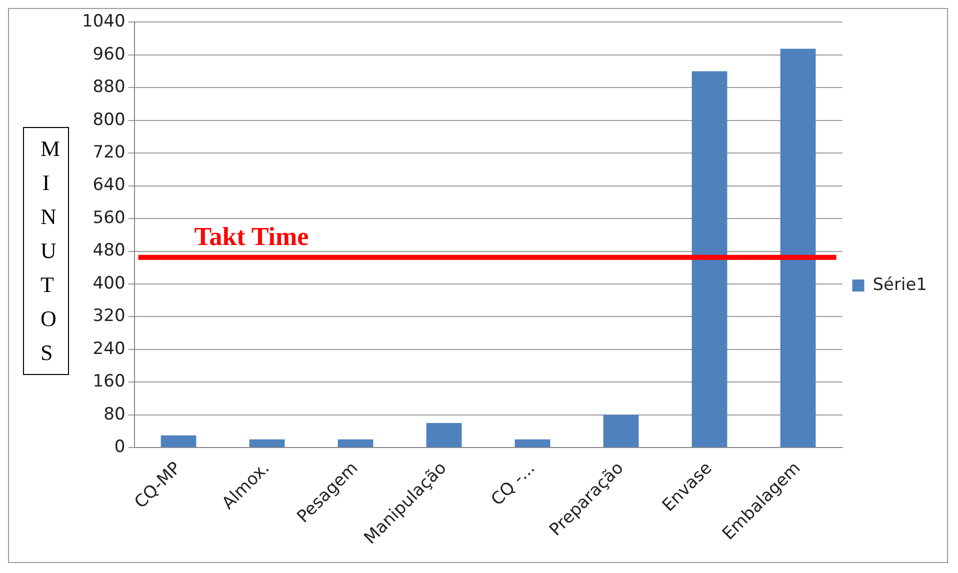 This screenshot has width=958, height=573. I want to click on y-tick-label: 400, so click(109, 283).